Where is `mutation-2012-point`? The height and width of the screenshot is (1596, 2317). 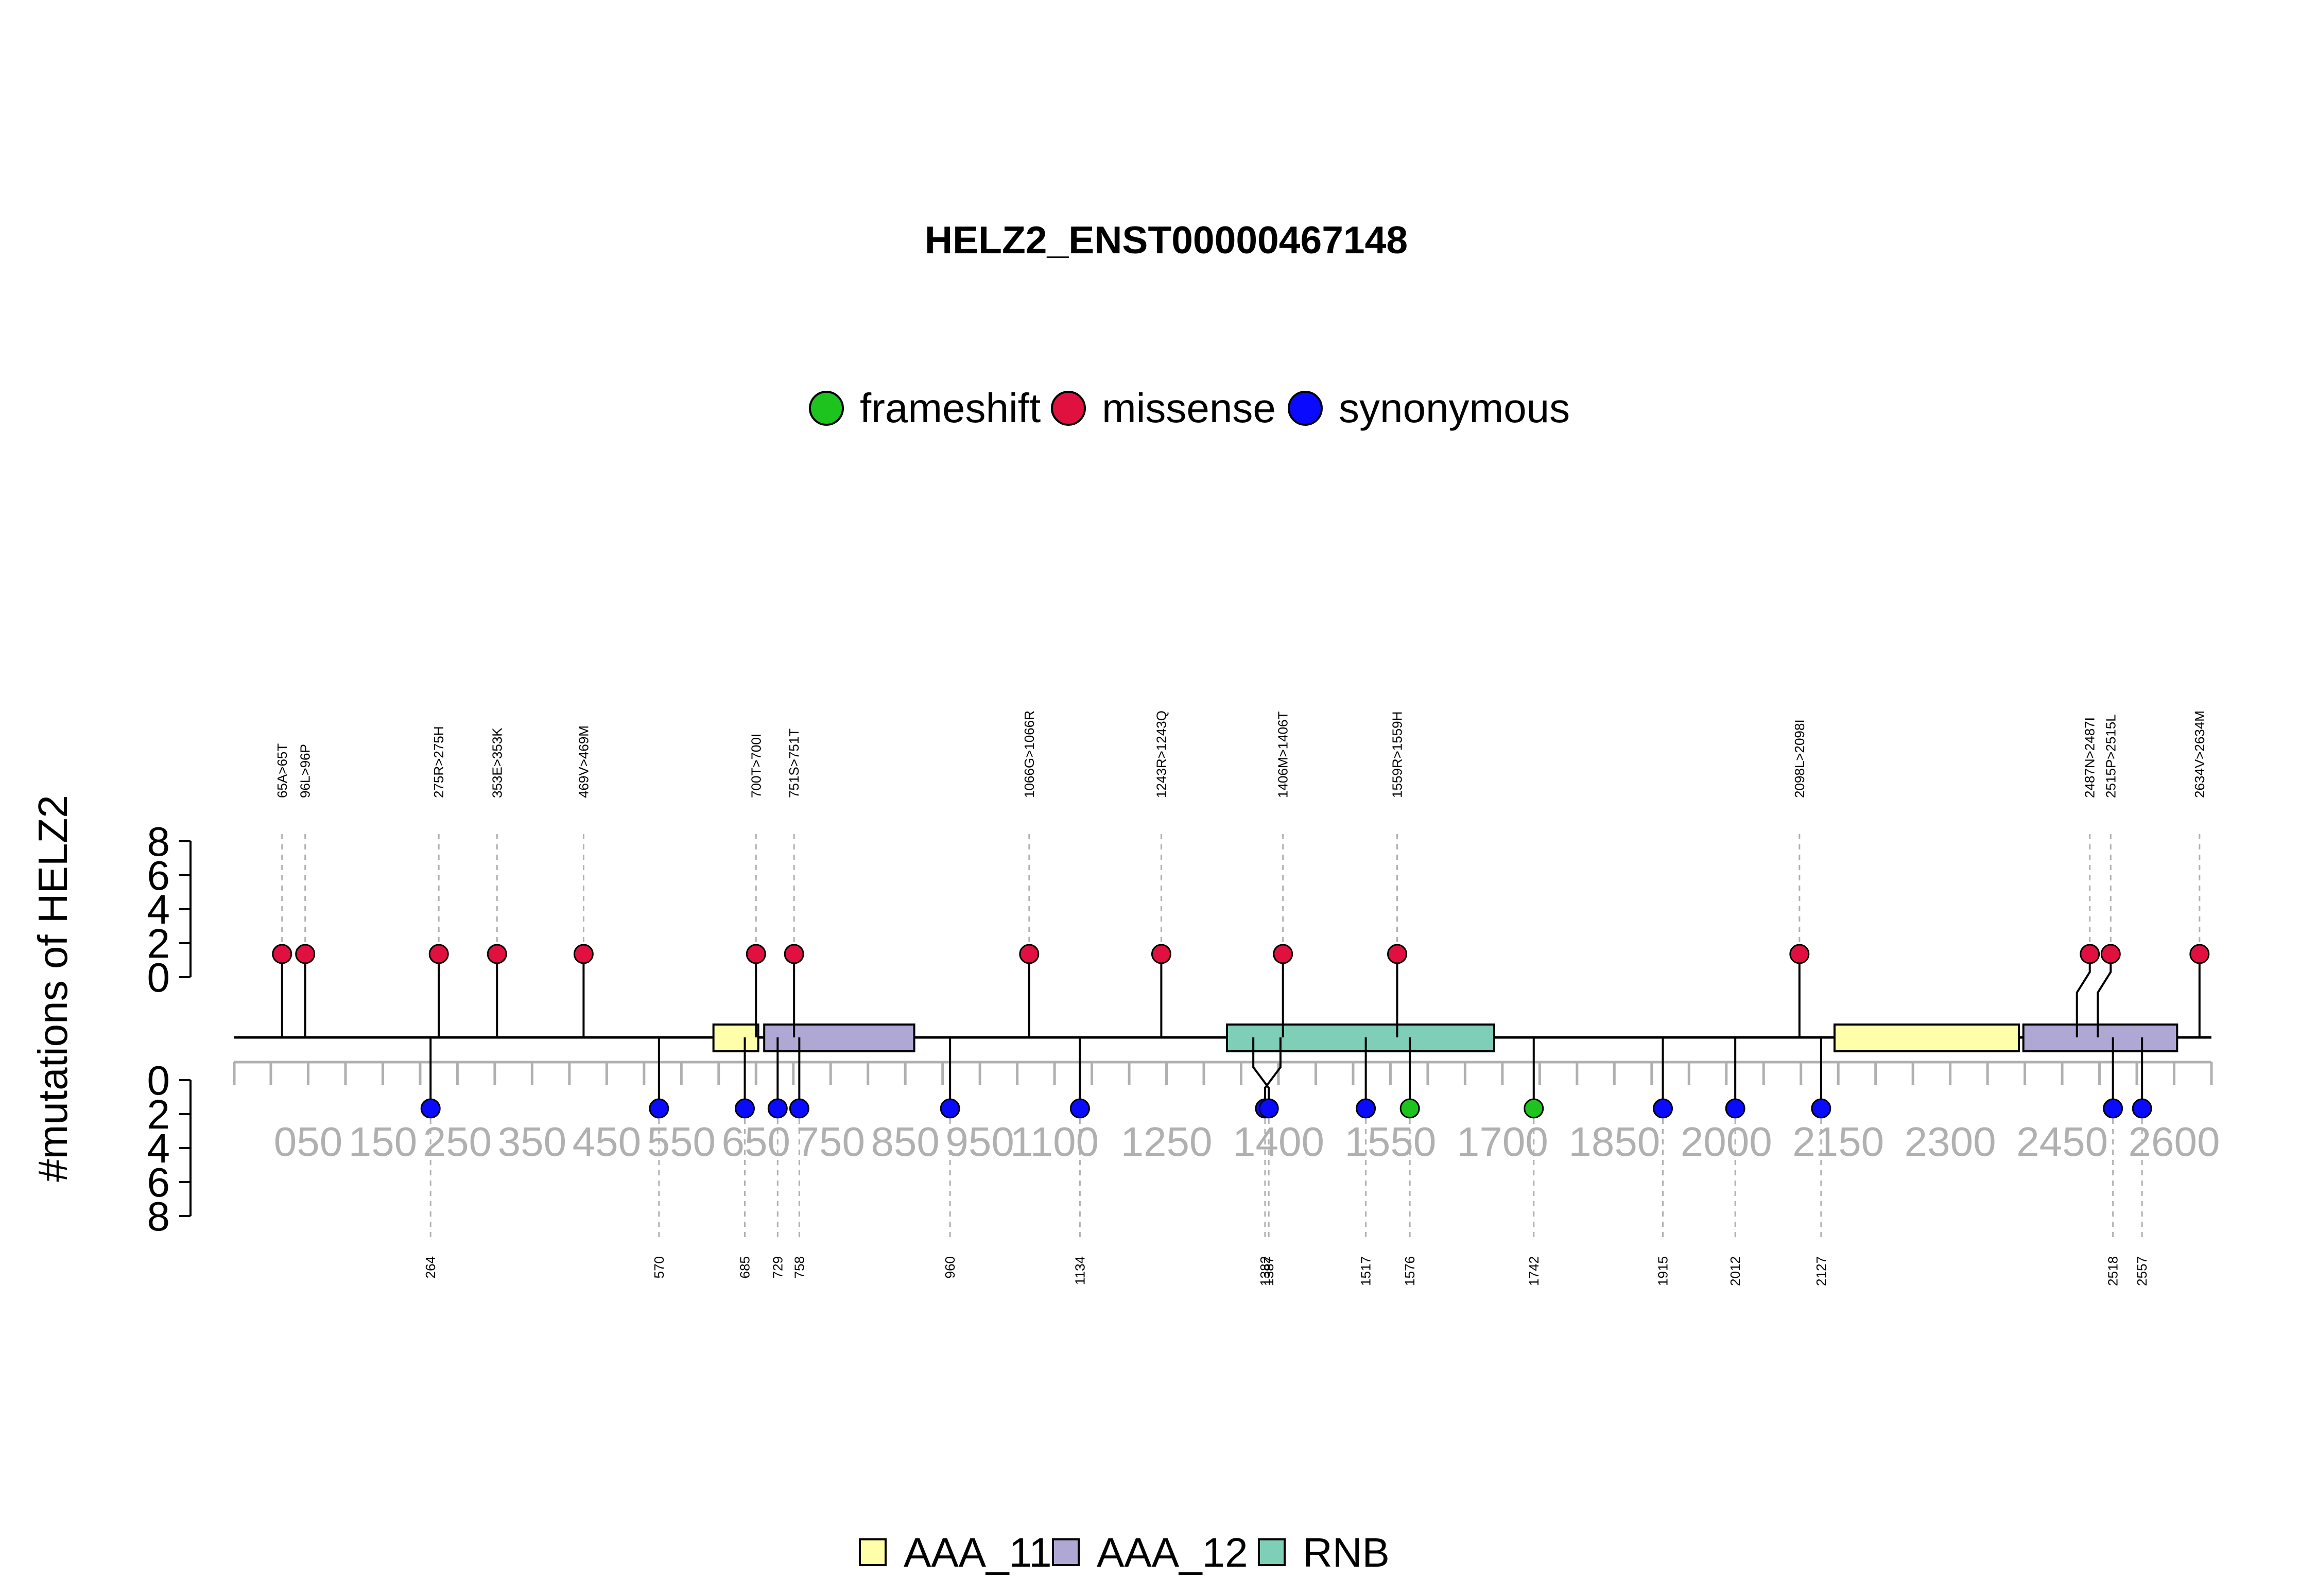
mutation-2012-point is located at coordinates (1735, 1108).